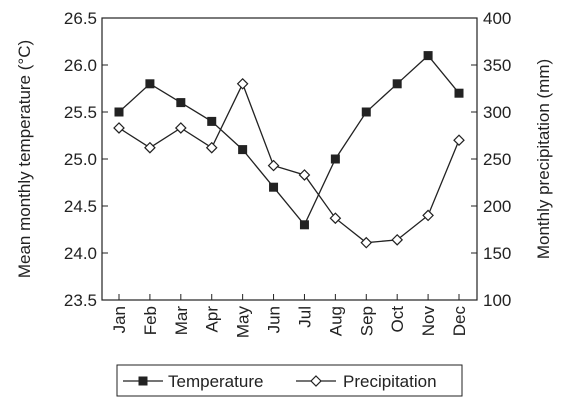 This screenshot has height=408, width=561. What do you see at coordinates (304, 317) in the screenshot?
I see `x-tick-label: Jul` at bounding box center [304, 317].